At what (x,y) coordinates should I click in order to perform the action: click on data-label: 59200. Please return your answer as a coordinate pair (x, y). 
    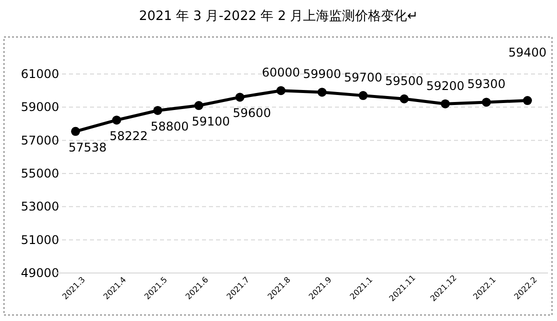
    Looking at the image, I should click on (445, 85).